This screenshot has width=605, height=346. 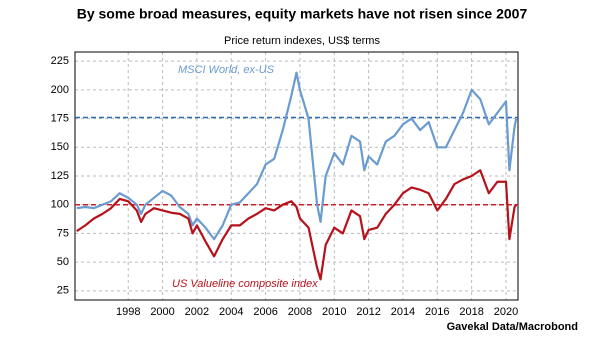 What do you see at coordinates (471, 312) in the screenshot?
I see `x-tick-label: 2018` at bounding box center [471, 312].